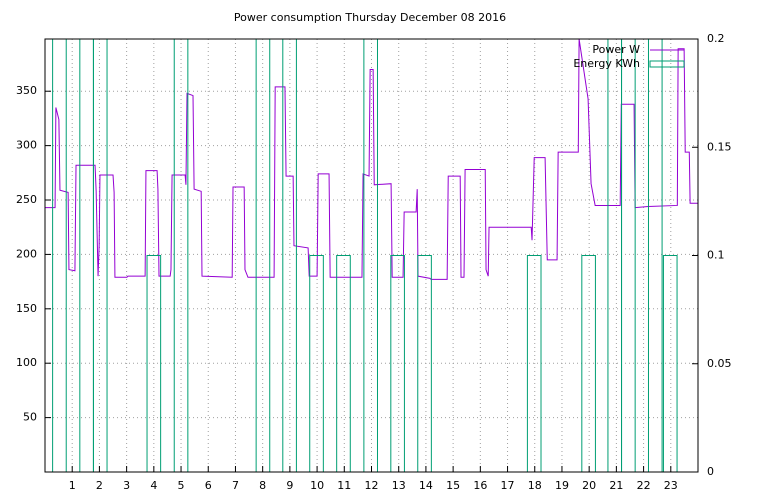  What do you see at coordinates (671, 485) in the screenshot?
I see `x-tick-label: 23` at bounding box center [671, 485].